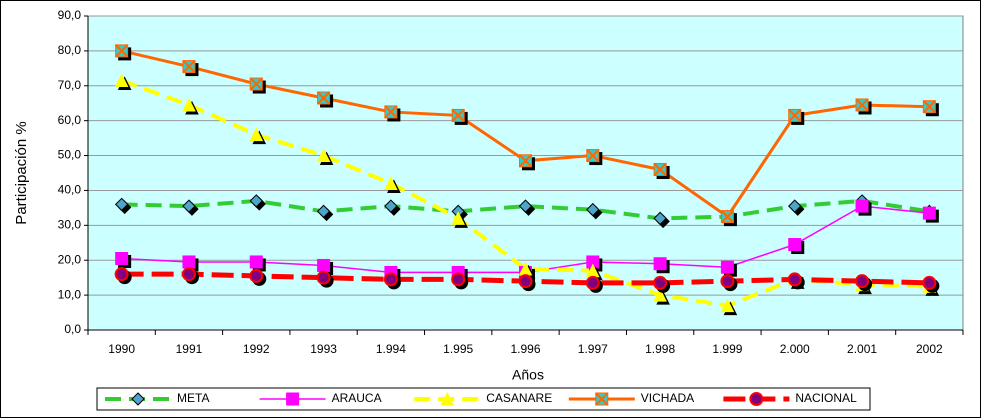  What do you see at coordinates (660, 349) in the screenshot?
I see `x-tick-label: 1.998` at bounding box center [660, 349].